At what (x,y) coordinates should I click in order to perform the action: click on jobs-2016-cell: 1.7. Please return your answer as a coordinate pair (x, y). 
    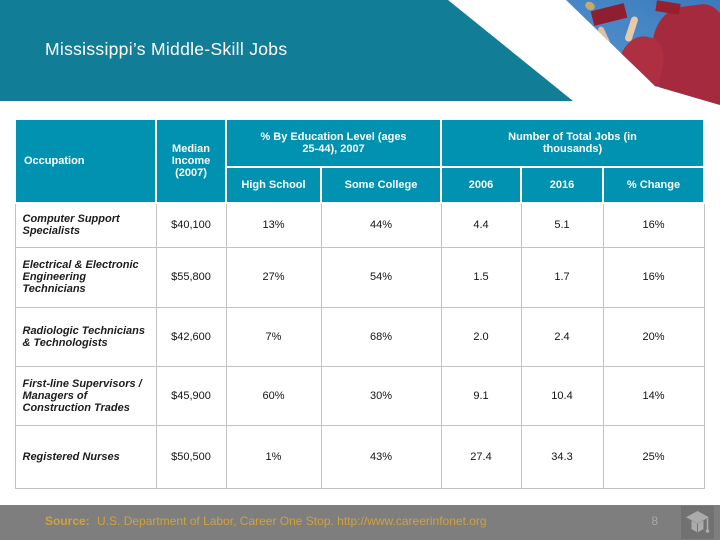
    Looking at the image, I should click on (562, 277).